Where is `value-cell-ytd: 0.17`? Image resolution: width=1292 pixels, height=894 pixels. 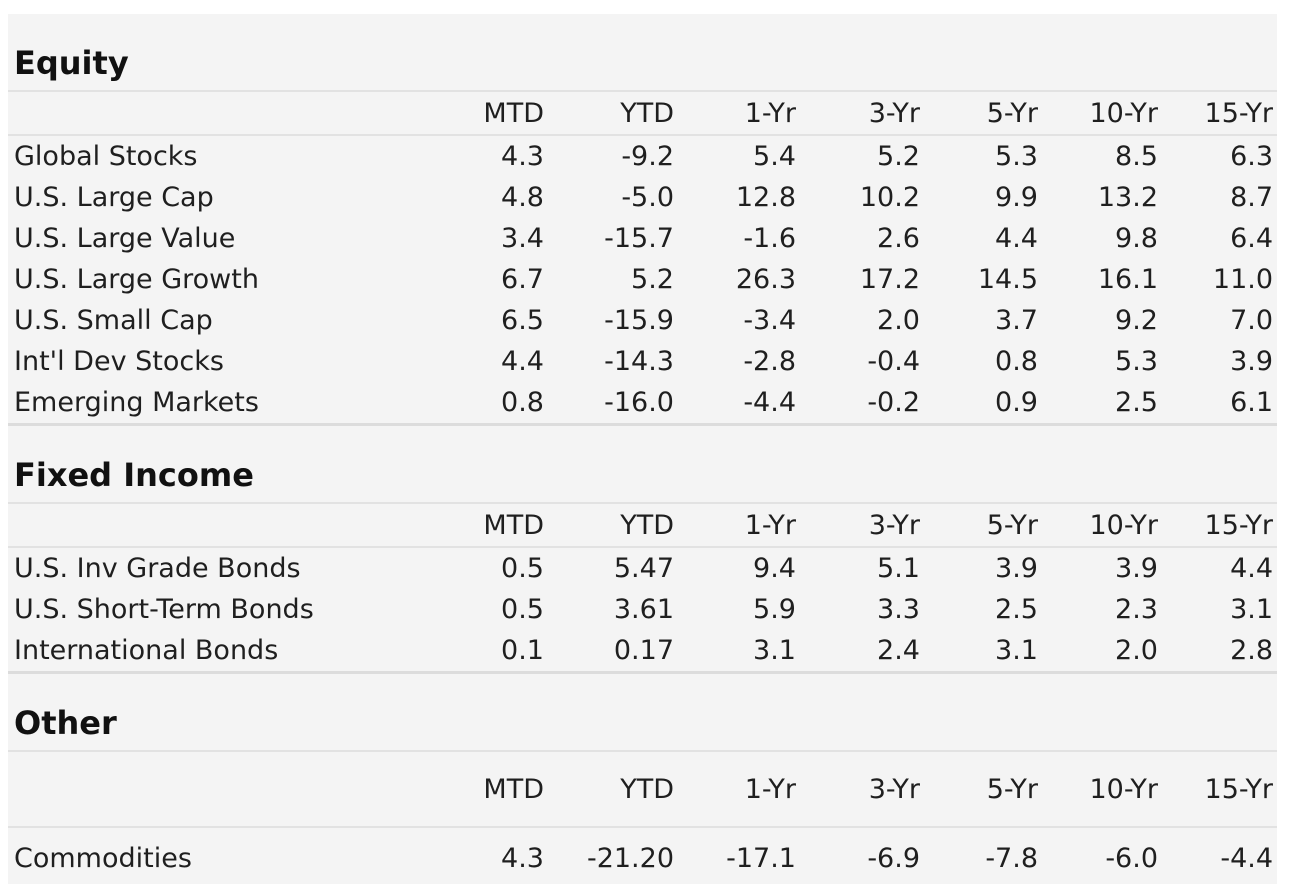 value-cell-ytd: 0.17 is located at coordinates (613, 652).